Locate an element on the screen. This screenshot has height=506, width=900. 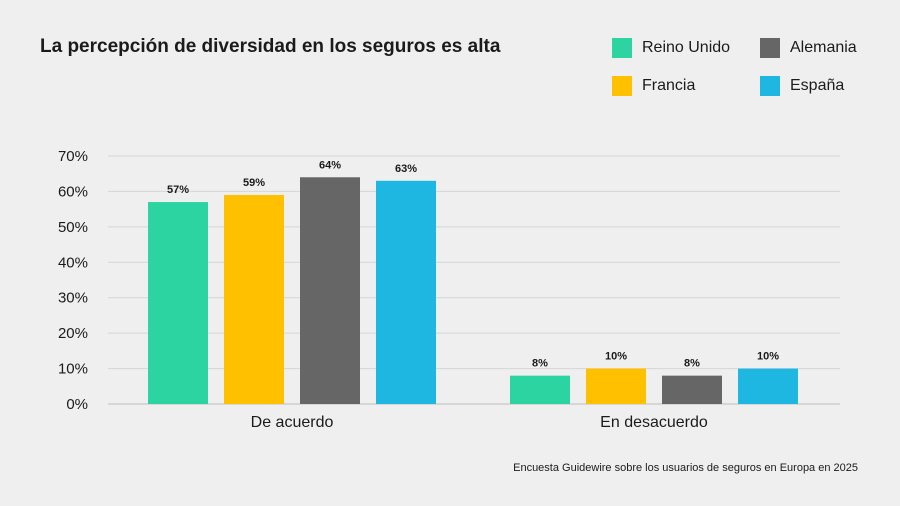
data-label-de-acuerdo-reino-unido: 57% is located at coordinates (178, 190).